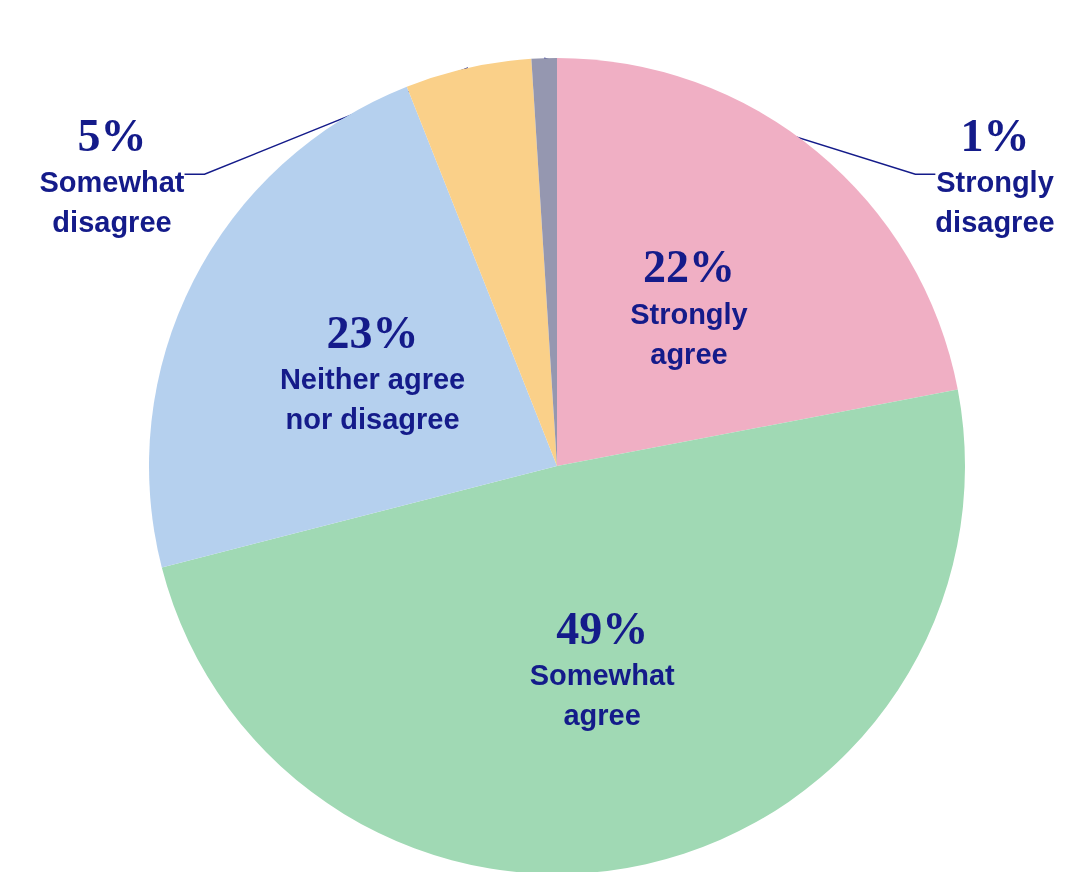 This screenshot has height=872, width=1077. What do you see at coordinates (995, 202) in the screenshot?
I see `slice-label: Strongly disagree` at bounding box center [995, 202].